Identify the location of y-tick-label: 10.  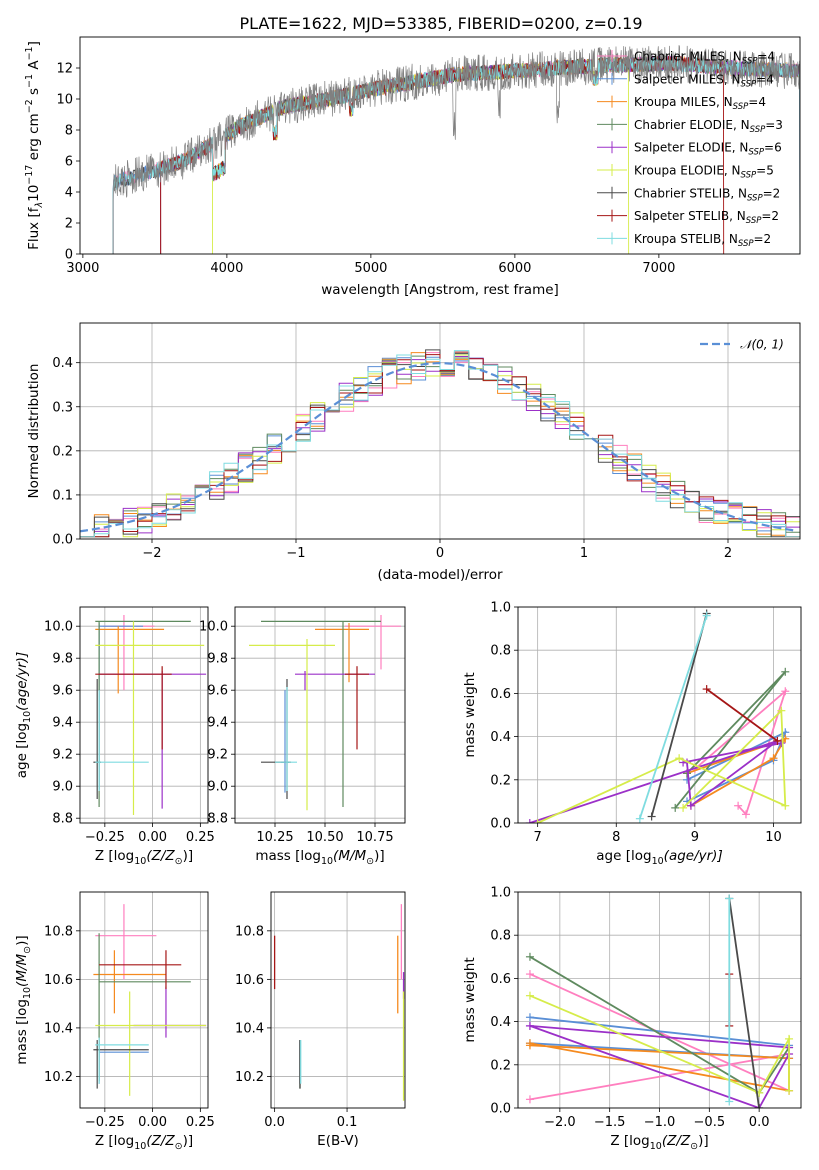
(64, 100).